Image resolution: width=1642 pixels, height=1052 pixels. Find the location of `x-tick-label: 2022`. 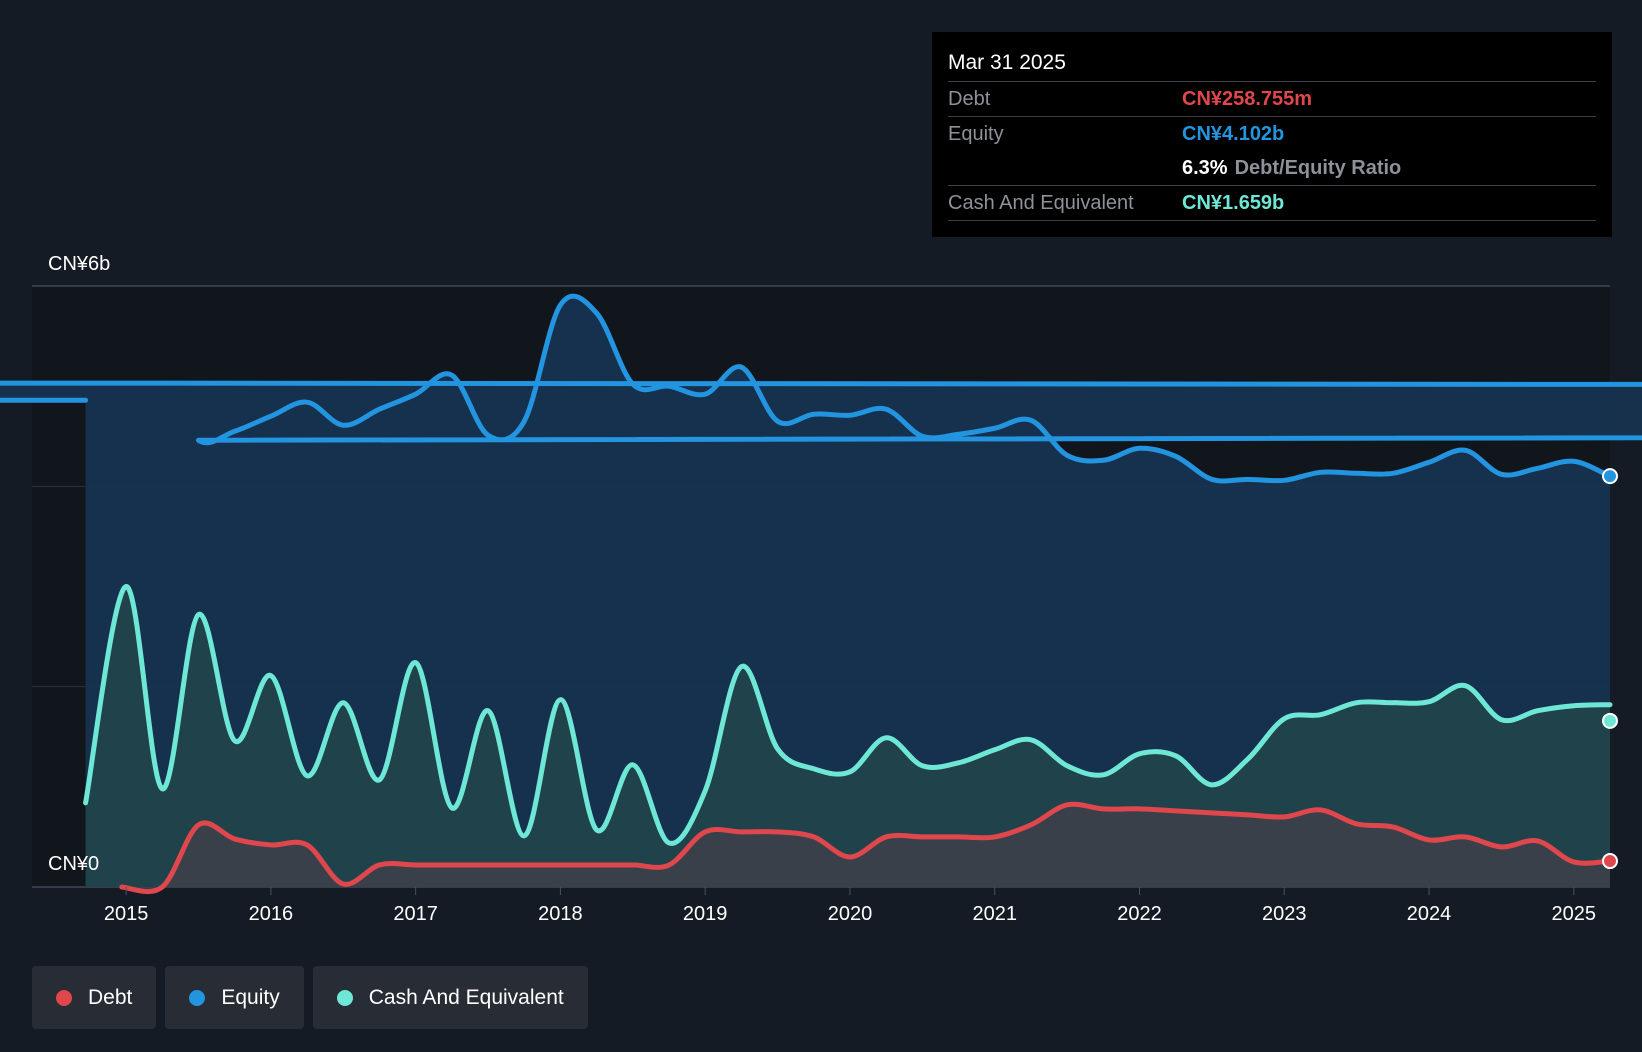

x-tick-label: 2022 is located at coordinates (1139, 914).